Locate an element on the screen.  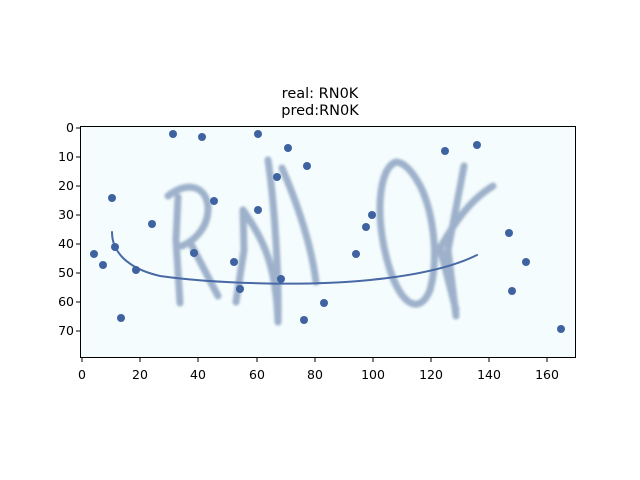
glyph-n-right is located at coordinates (273, 241).